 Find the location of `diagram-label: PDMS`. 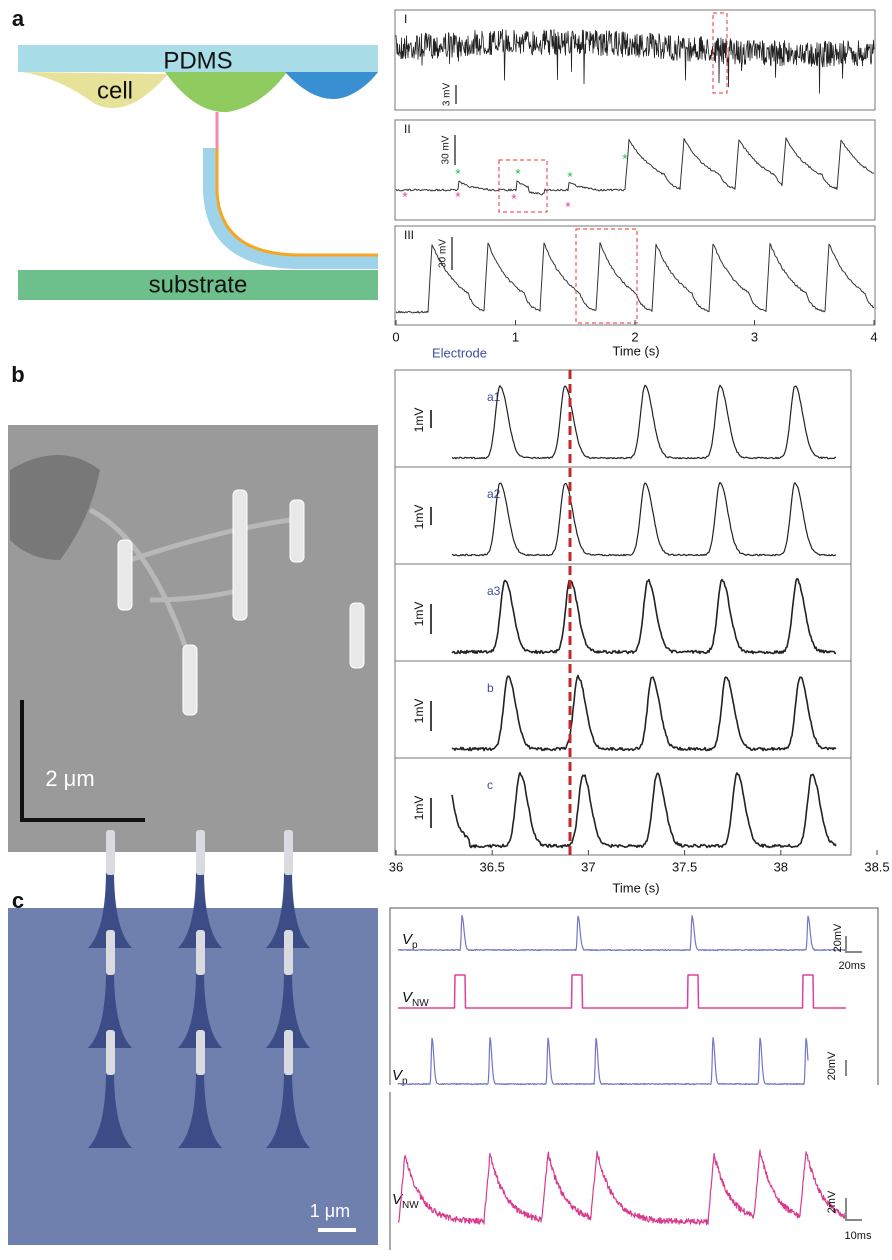

diagram-label: PDMS is located at coordinates (197, 60).